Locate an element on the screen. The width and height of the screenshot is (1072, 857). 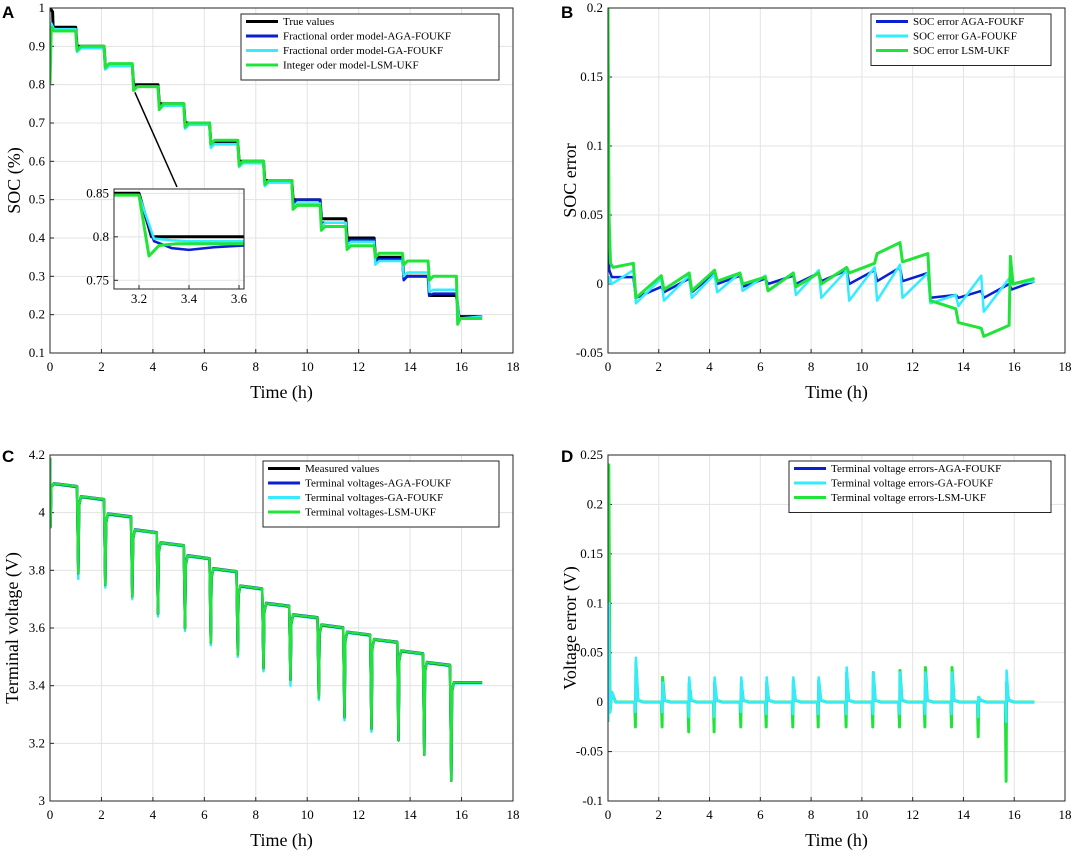
y-tick-label: 0.6 is located at coordinates (37, 160).